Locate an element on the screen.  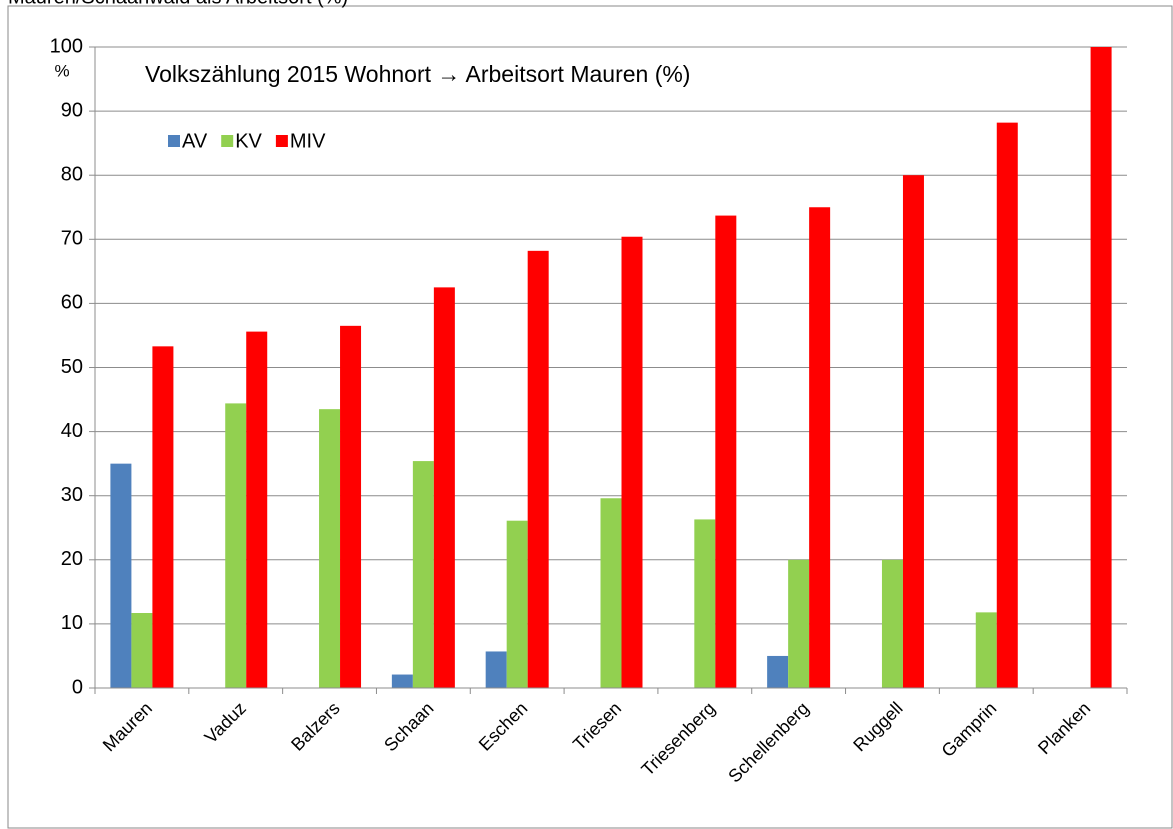
legend-label: AV is located at coordinates (195, 141).